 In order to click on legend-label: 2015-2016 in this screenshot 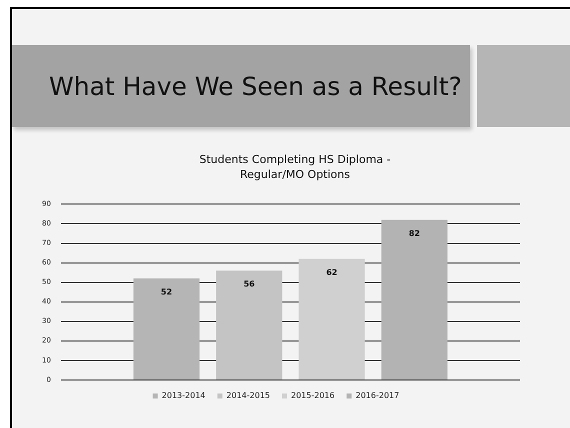, I will do `click(313, 395)`.